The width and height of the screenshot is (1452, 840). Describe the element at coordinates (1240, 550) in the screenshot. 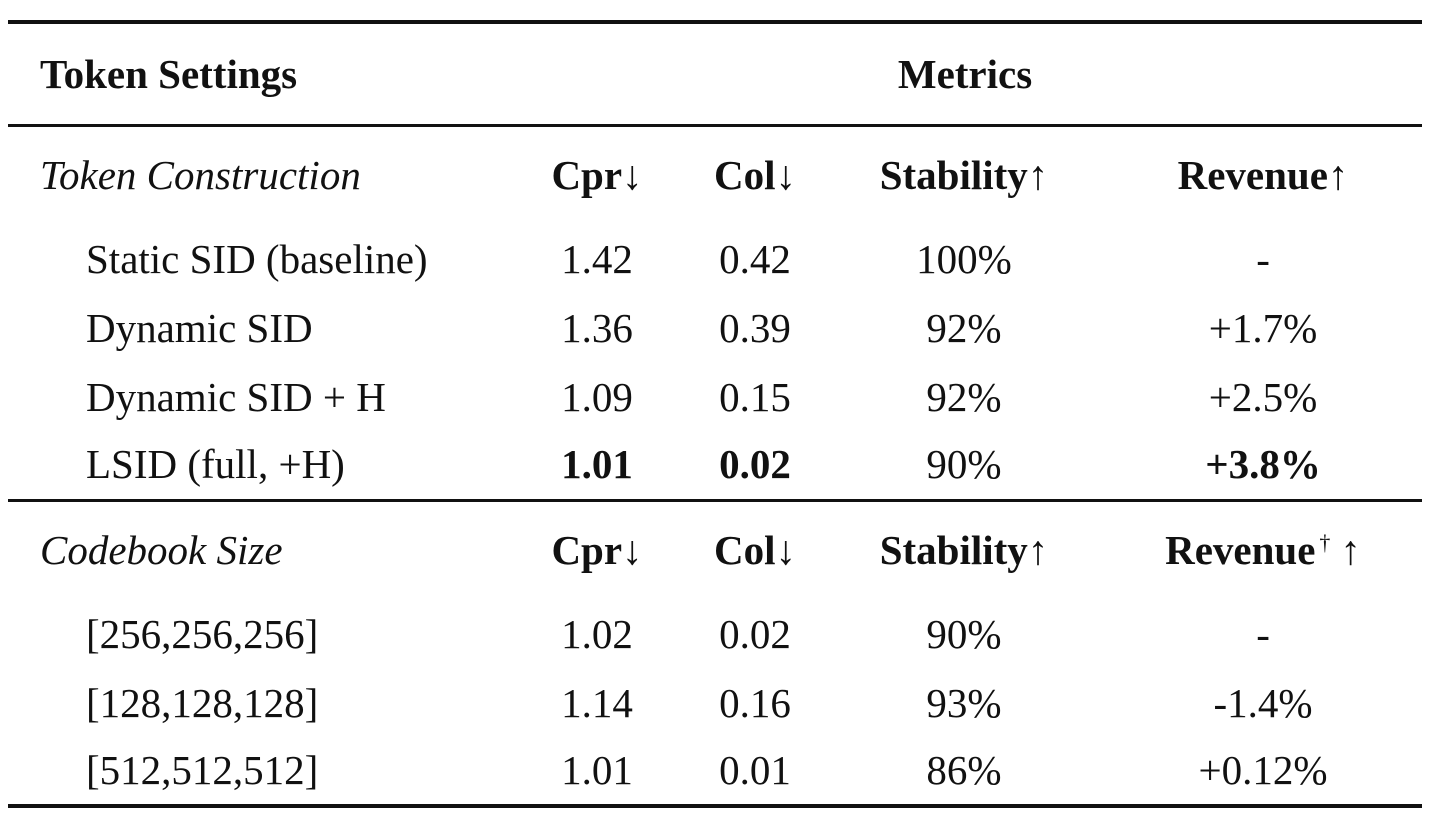

I see `revenue-label: Revenue` at that location.